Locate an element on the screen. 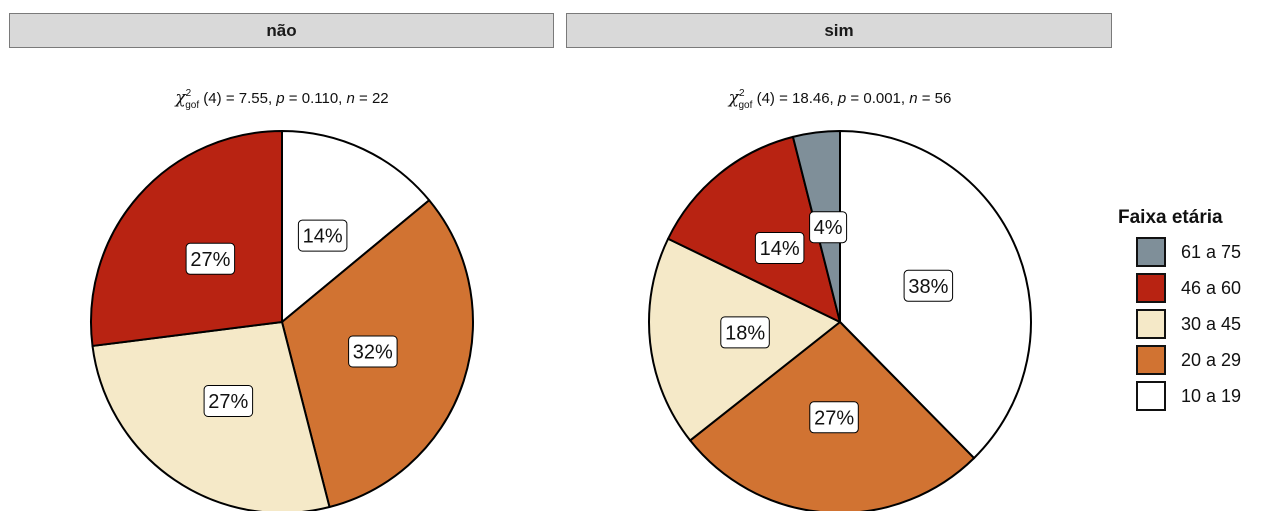  slice-label: 4% is located at coordinates (828, 227).